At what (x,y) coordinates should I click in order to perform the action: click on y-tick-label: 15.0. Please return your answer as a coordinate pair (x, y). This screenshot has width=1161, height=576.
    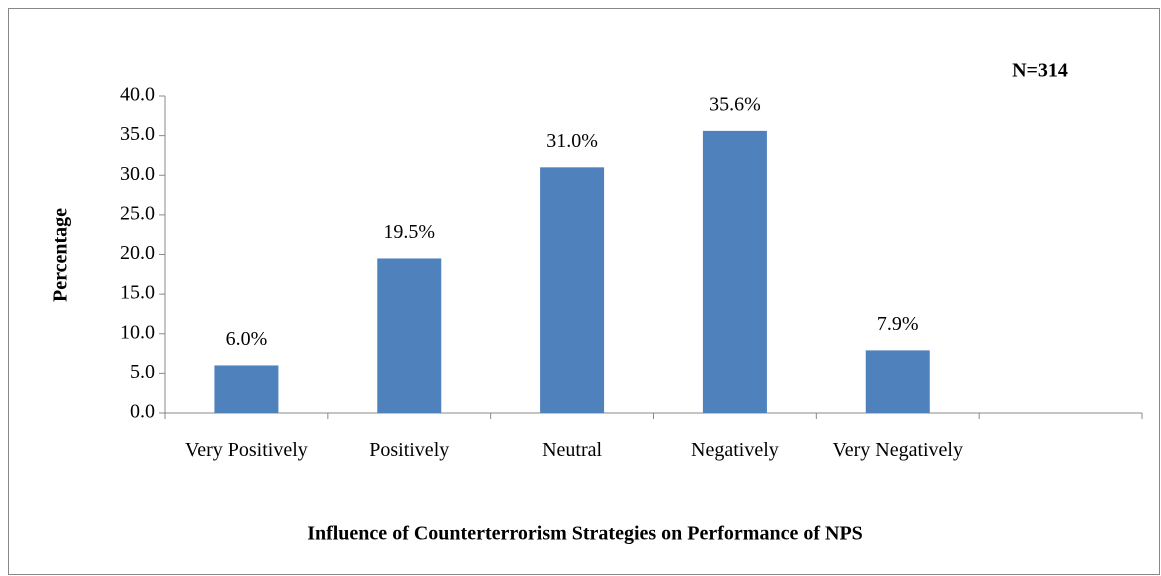
    Looking at the image, I should click on (137, 293).